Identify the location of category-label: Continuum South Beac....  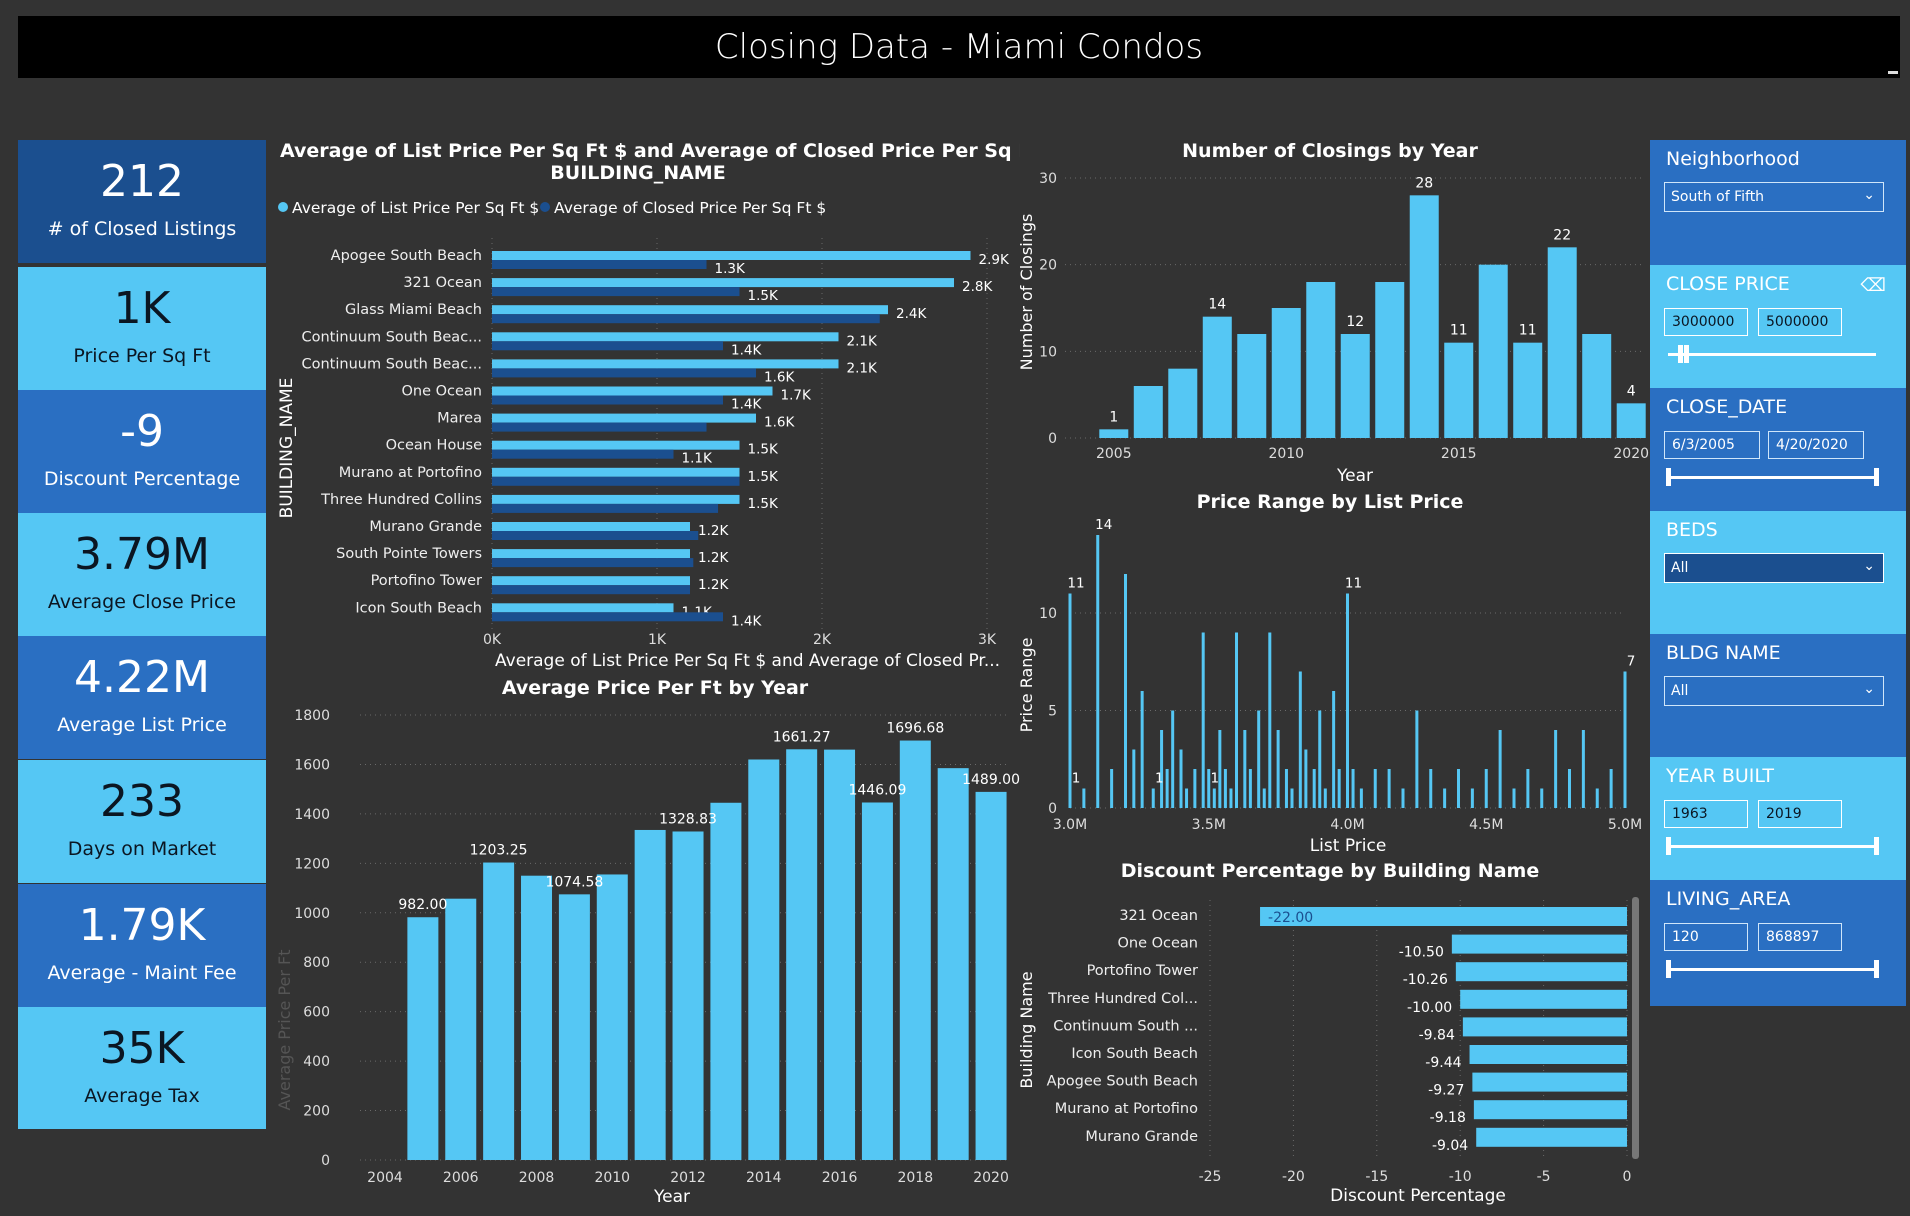
(391, 337).